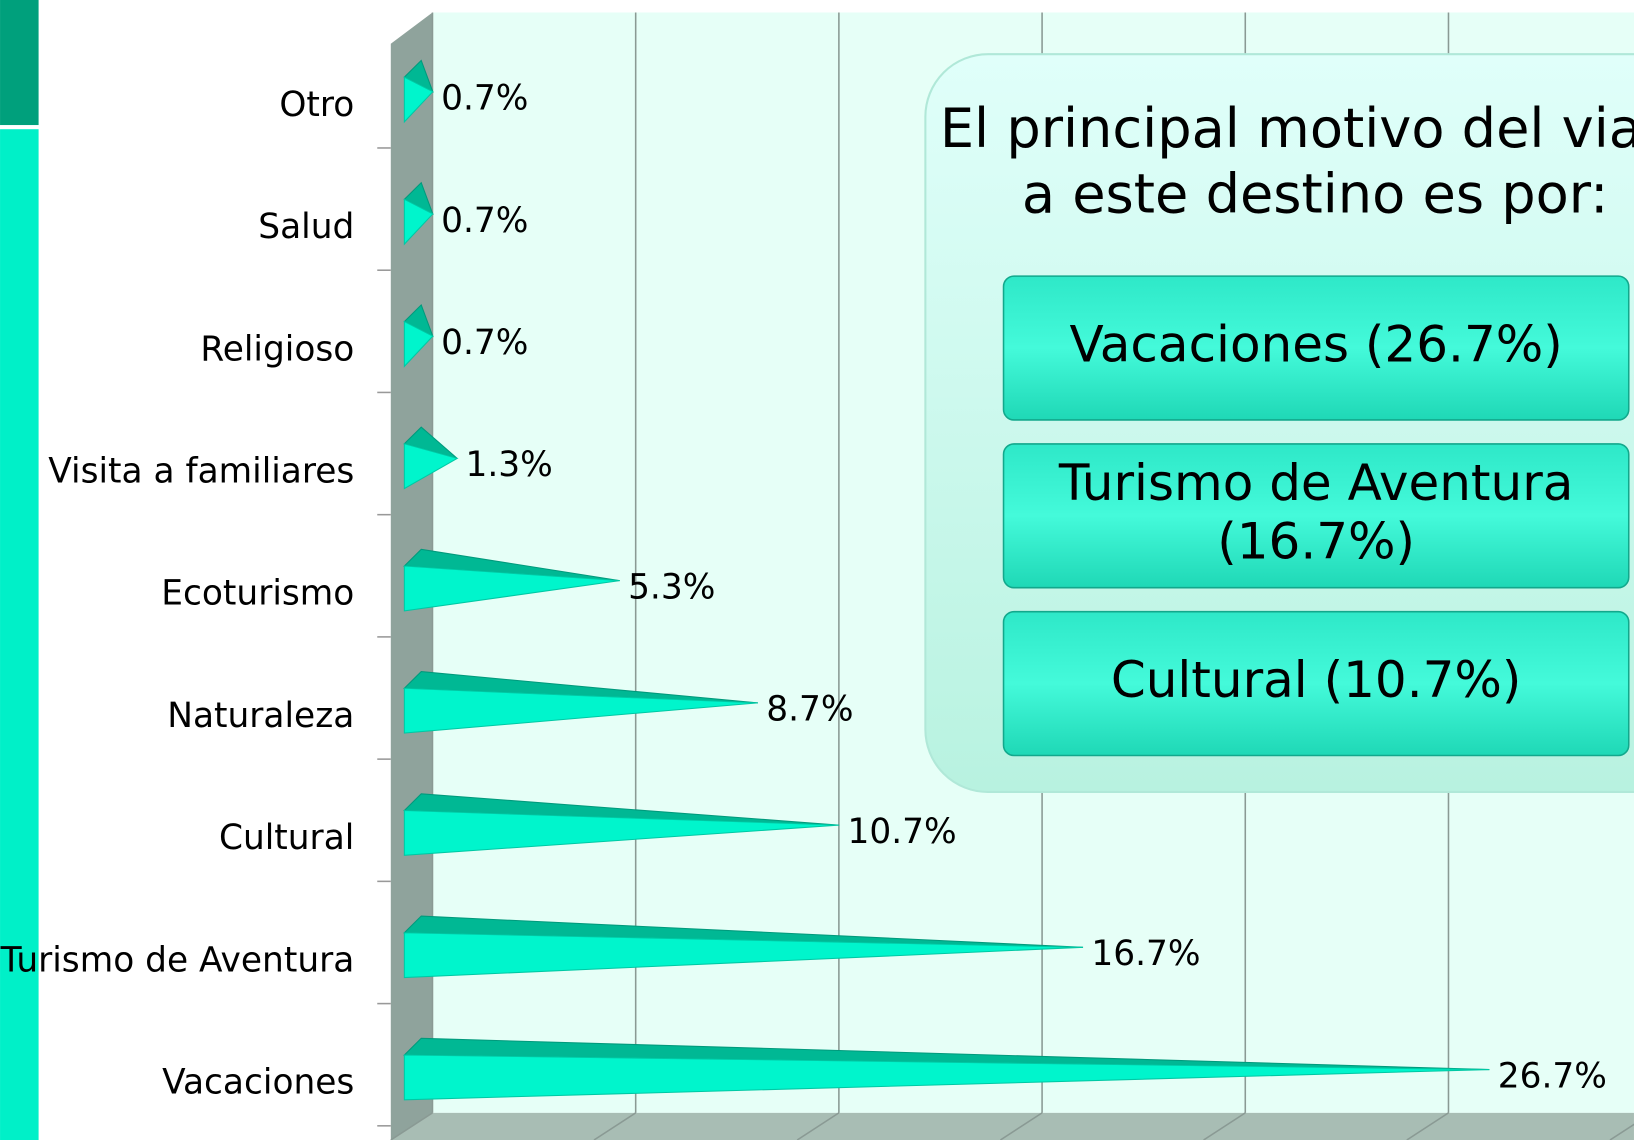 This screenshot has height=1140, width=1634. Describe the element at coordinates (177, 960) in the screenshot. I see `category-label: Turismo de Aventura` at that location.